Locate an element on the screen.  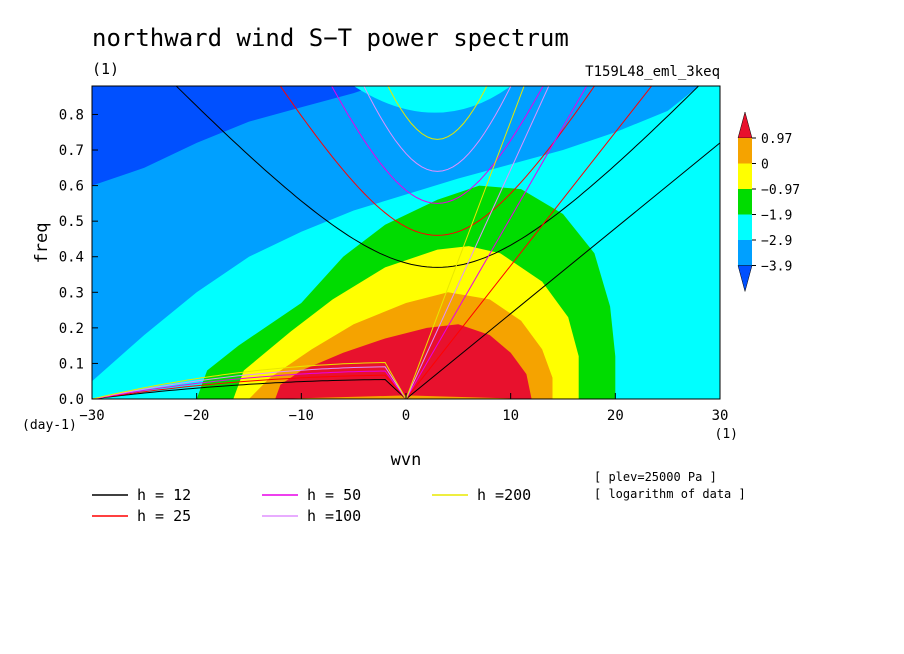
colorbar-label: 0.97 is located at coordinates (776, 139).